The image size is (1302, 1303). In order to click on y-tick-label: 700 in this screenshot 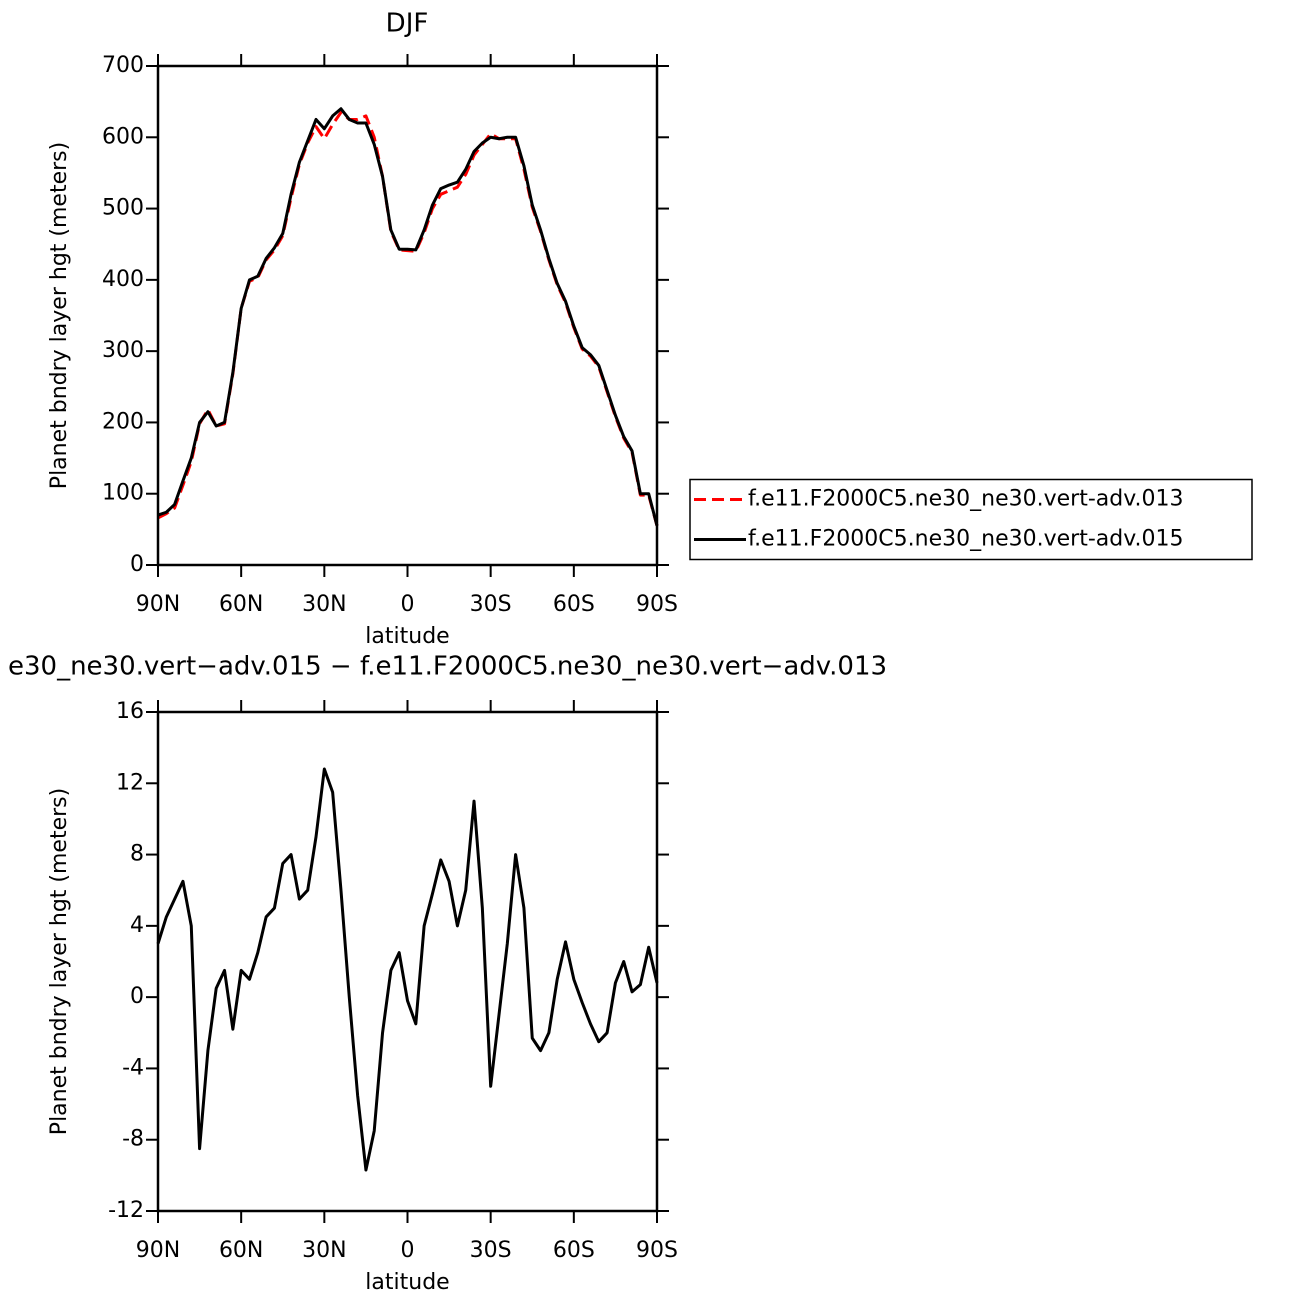, I will do `click(123, 65)`.